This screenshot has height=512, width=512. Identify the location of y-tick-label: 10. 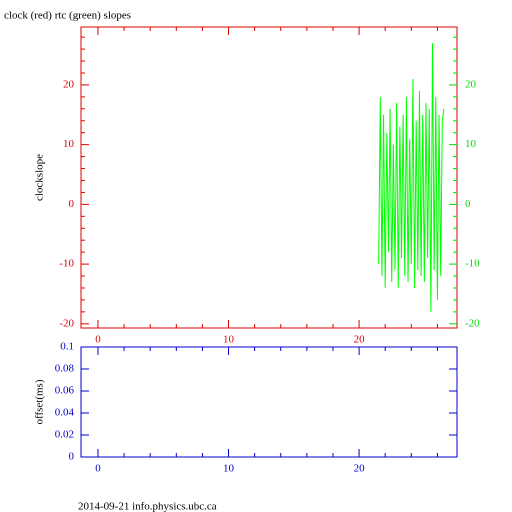
(69, 144).